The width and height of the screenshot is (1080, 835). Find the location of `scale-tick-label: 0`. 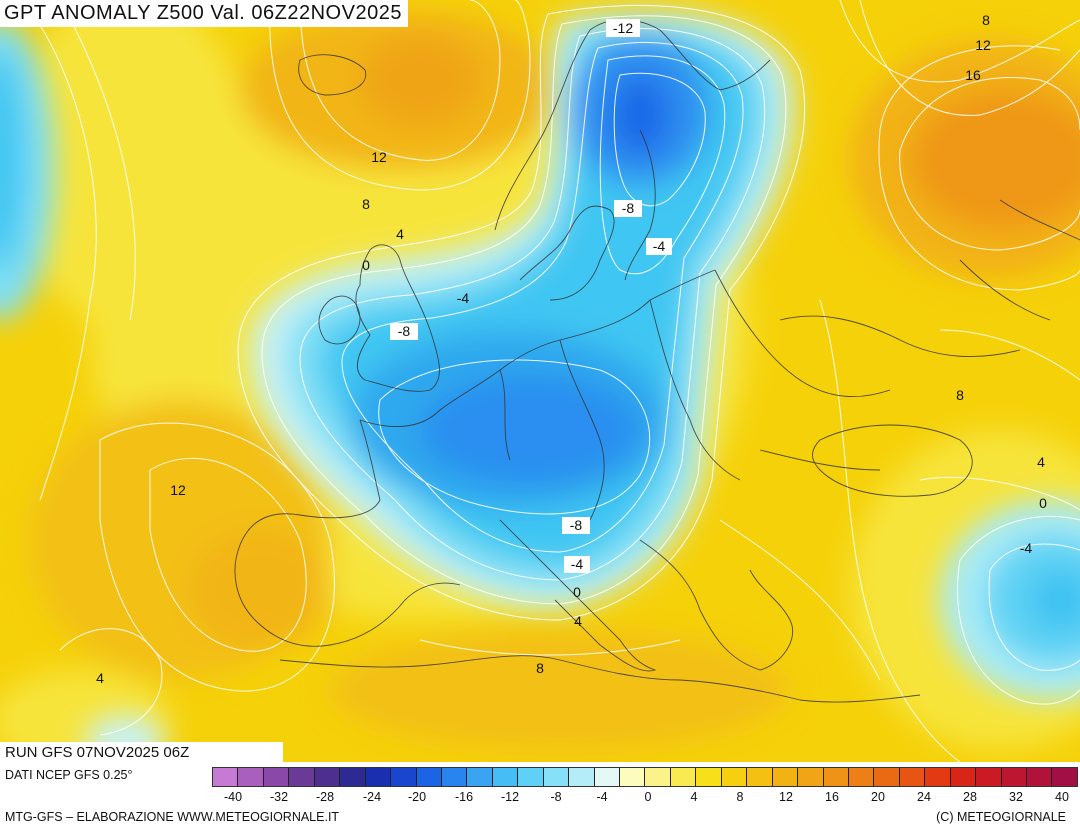

scale-tick-label: 0 is located at coordinates (648, 797).